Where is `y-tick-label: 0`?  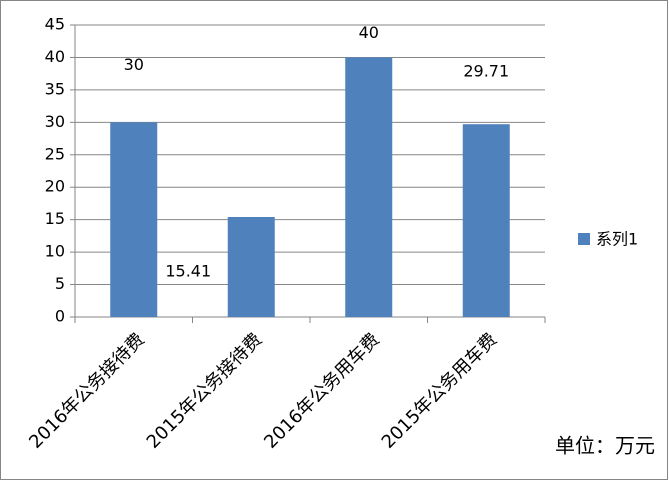
y-tick-label: 0 is located at coordinates (60, 316).